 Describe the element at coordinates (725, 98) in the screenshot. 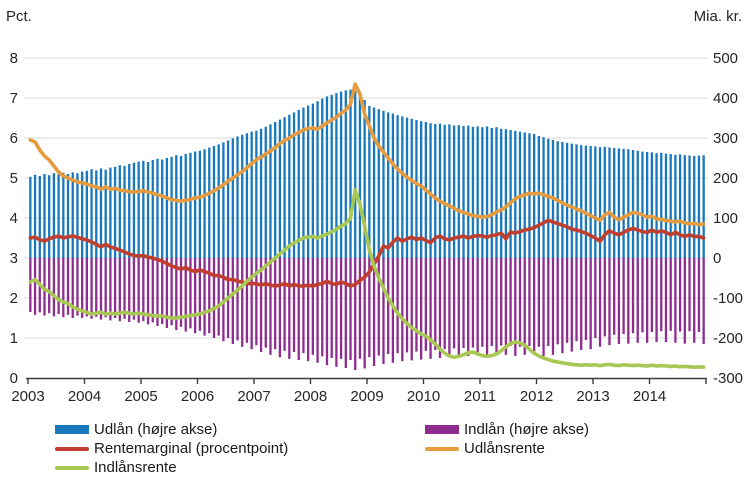

I see `svg-text: 400` at that location.